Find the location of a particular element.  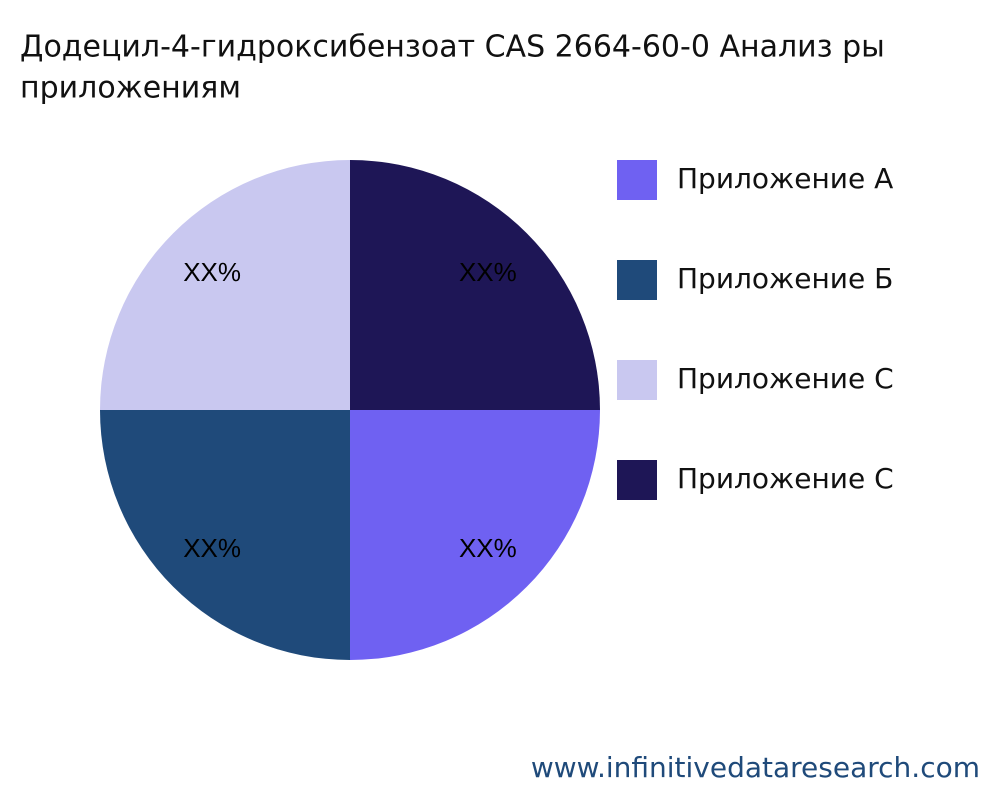

chart-title: приложениям is located at coordinates (130, 88).